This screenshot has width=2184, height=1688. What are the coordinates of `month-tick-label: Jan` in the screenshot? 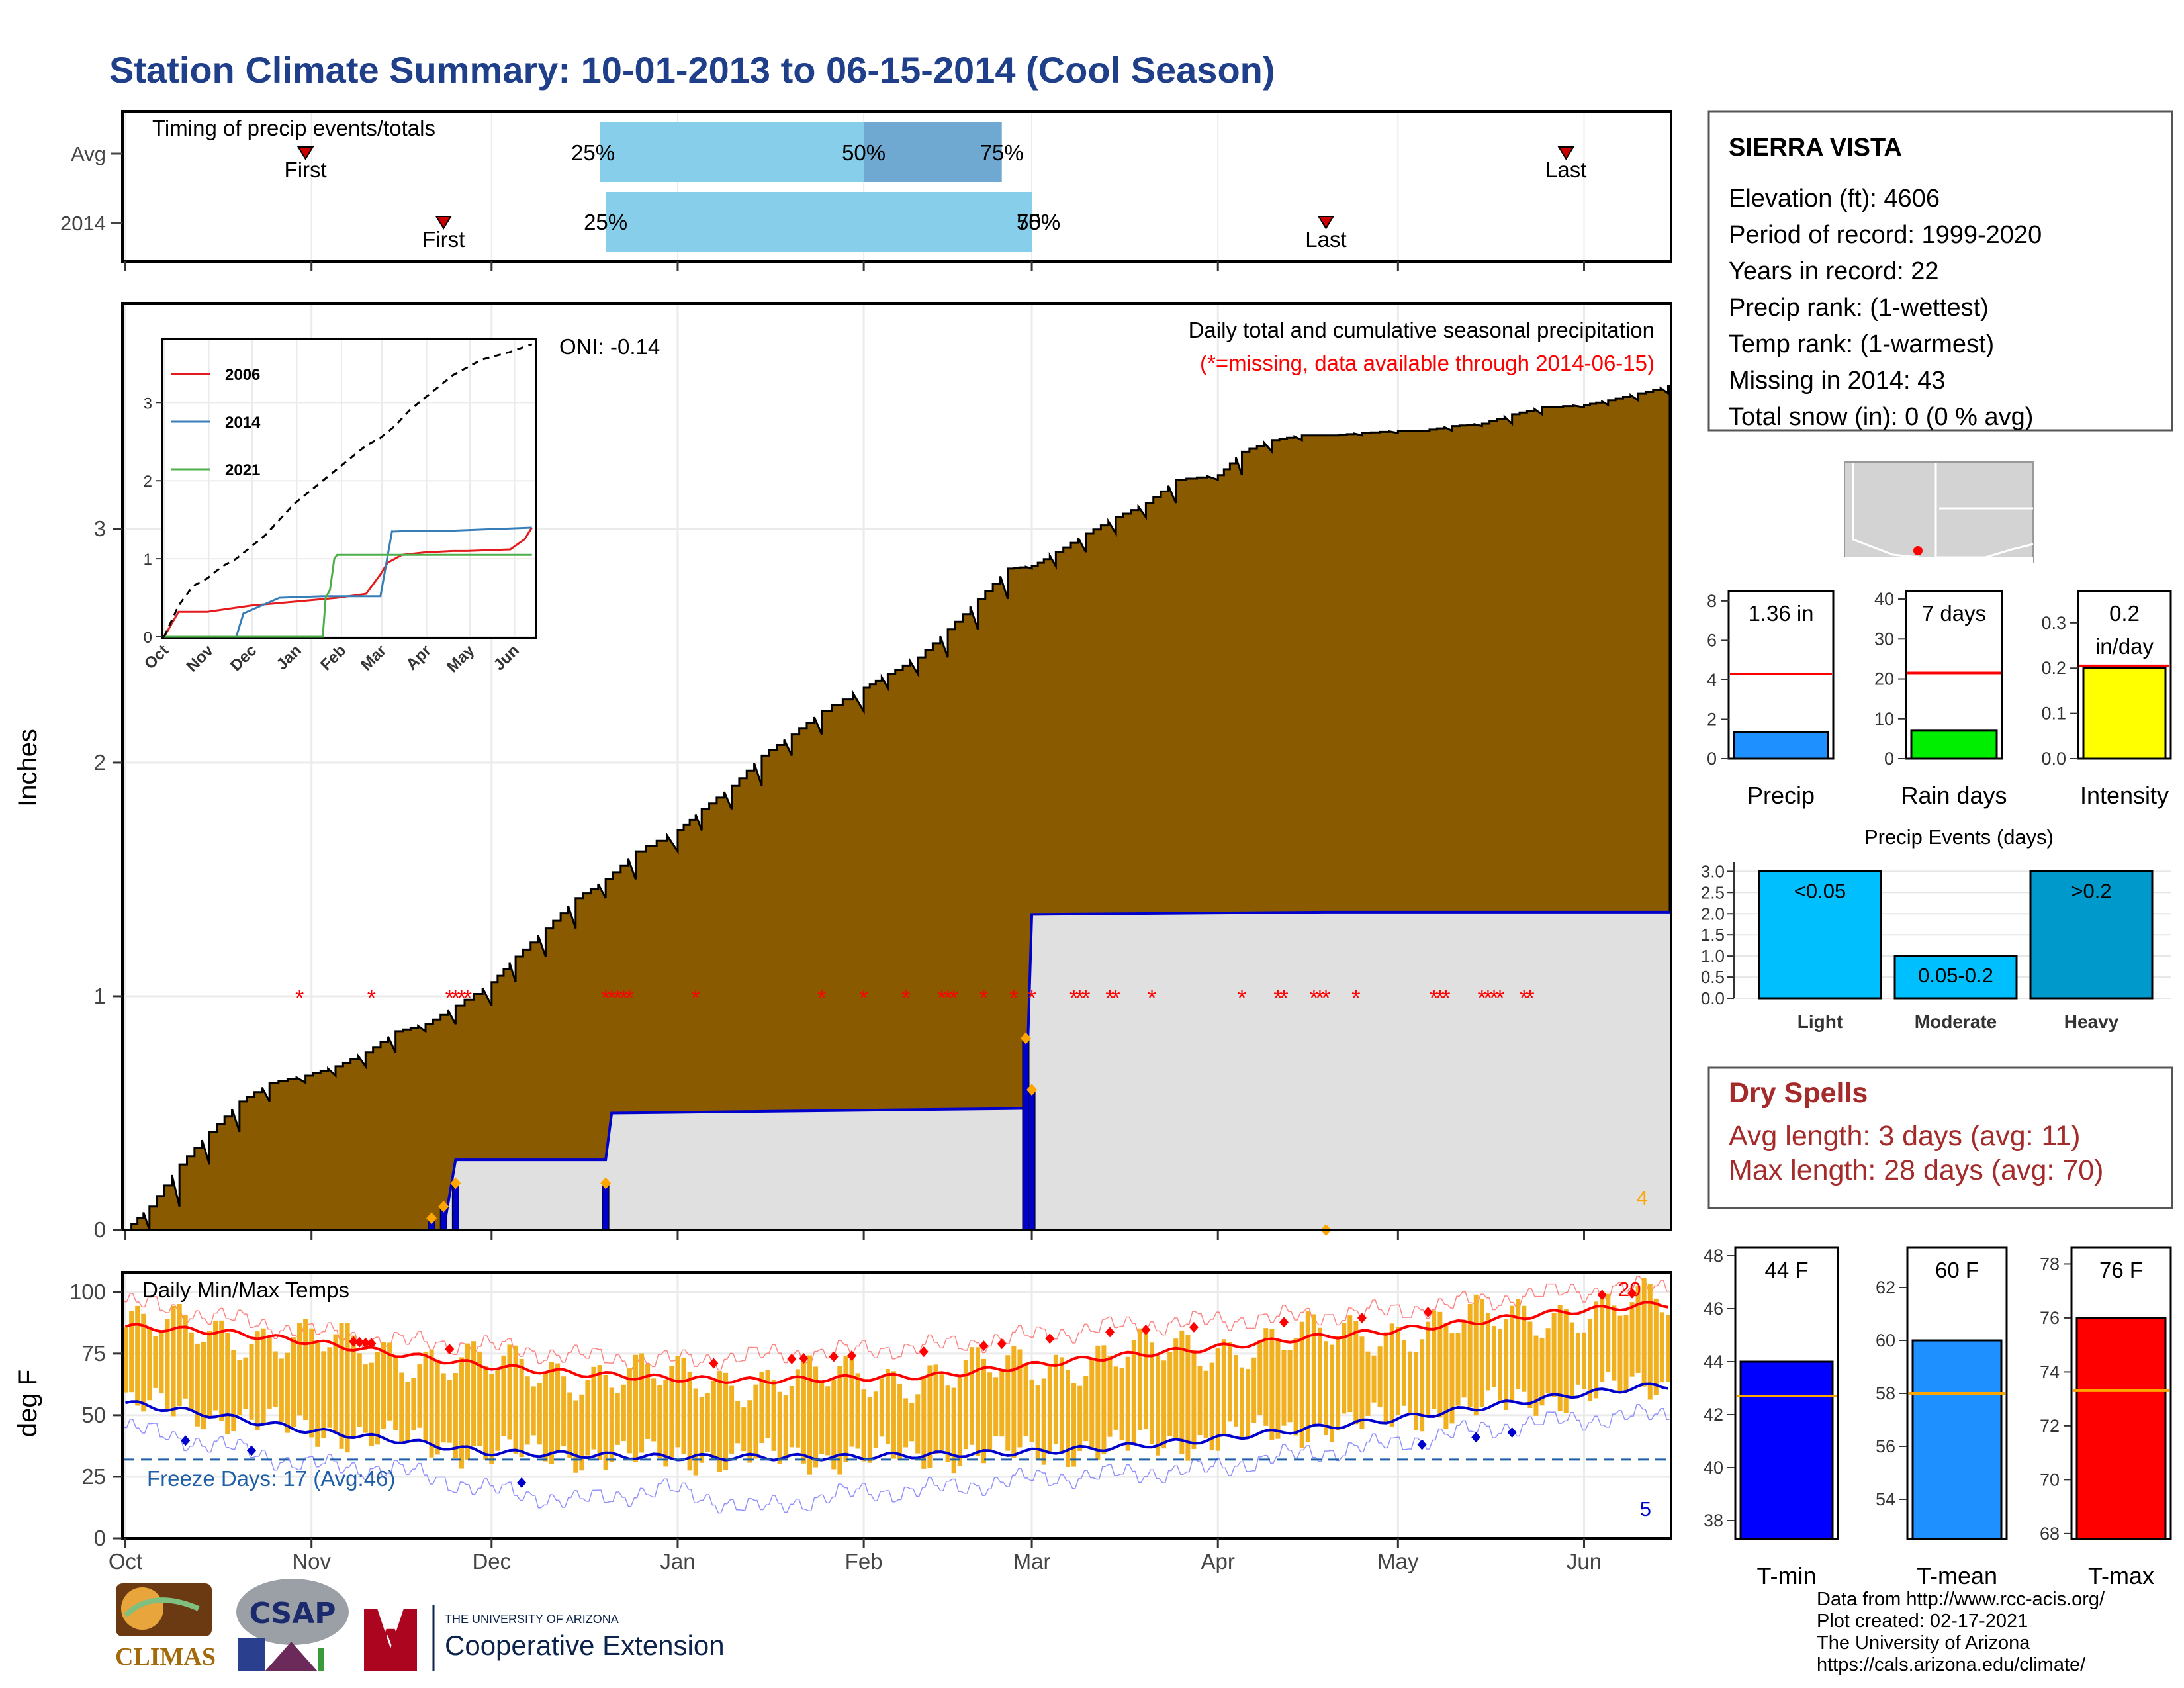 It's located at (677, 1561).